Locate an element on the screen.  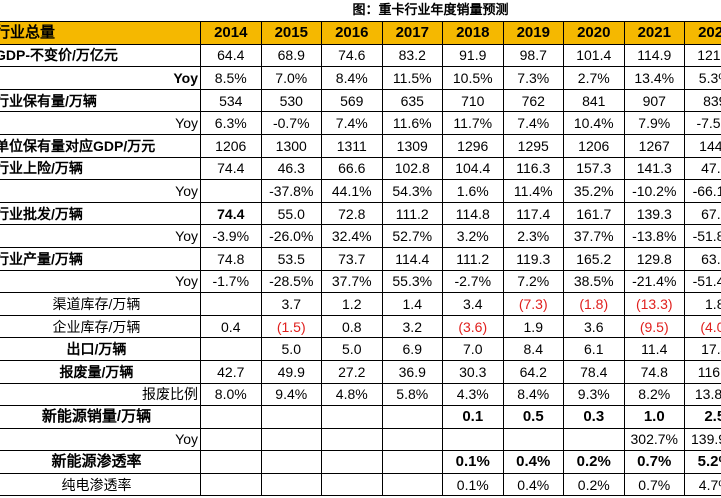
row-label: 企业库存/万辆 is located at coordinates (100, 326).